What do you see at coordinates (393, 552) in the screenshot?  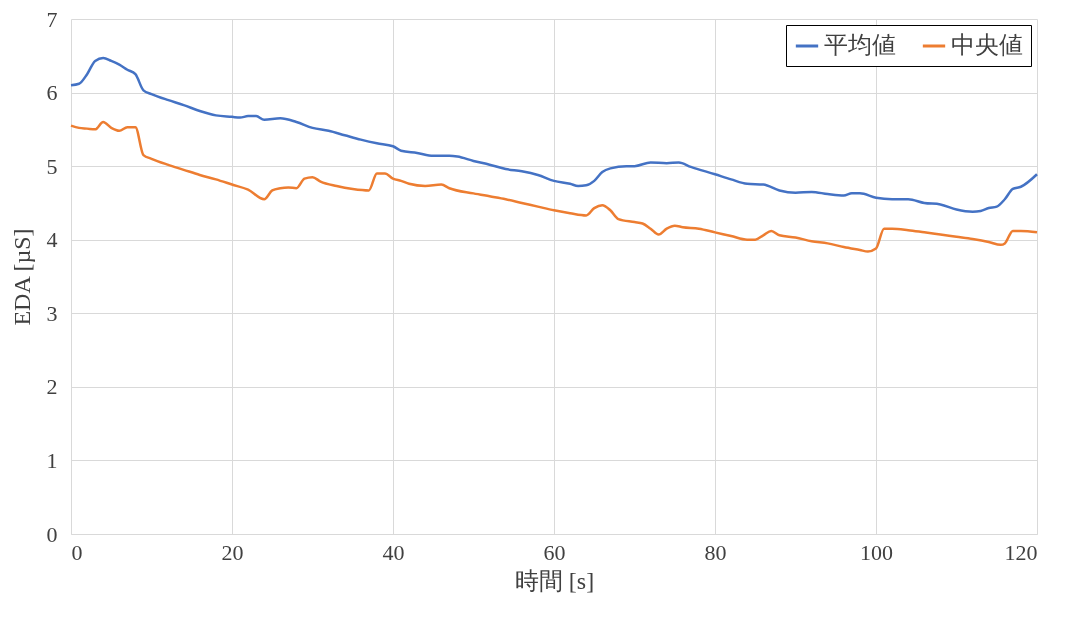 I see `x-tick-label: 40` at bounding box center [393, 552].